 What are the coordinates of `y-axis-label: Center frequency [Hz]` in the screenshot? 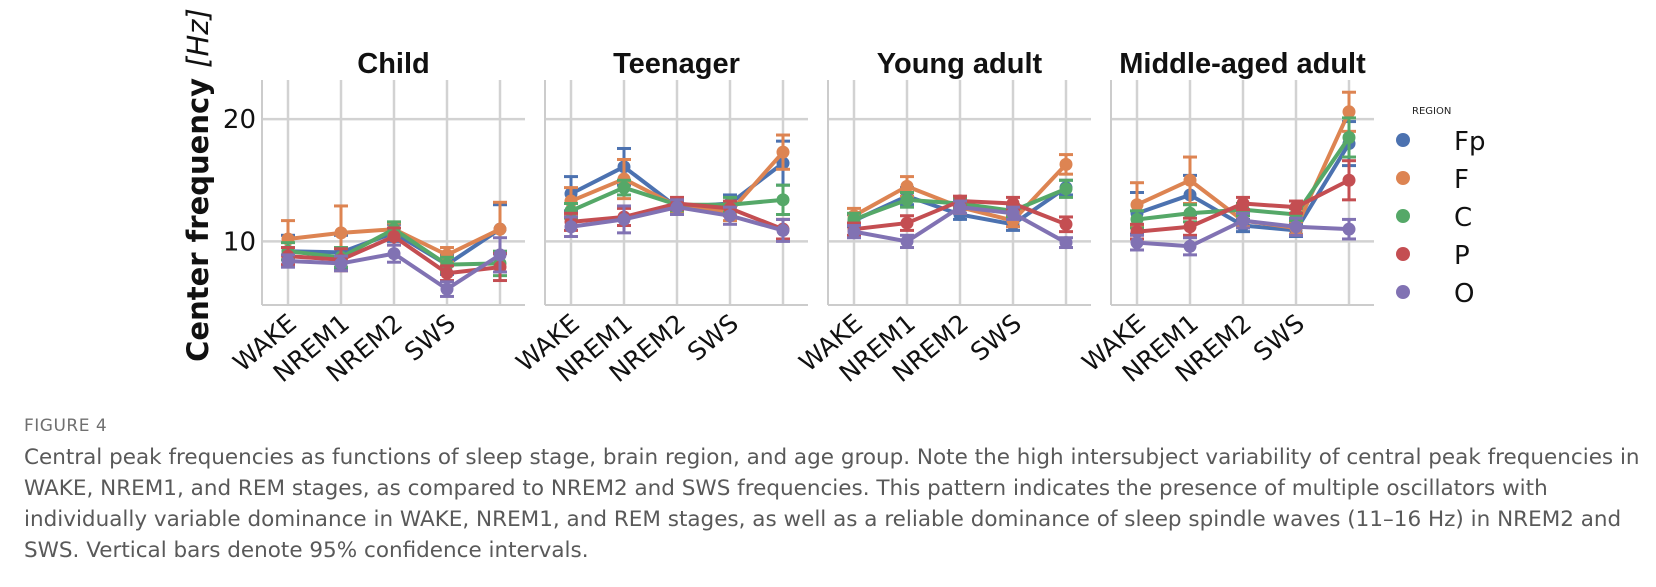 It's located at (198, 185).